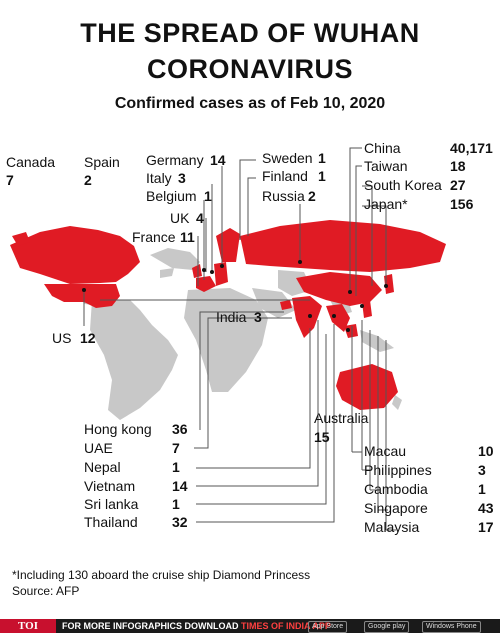  What do you see at coordinates (382, 148) in the screenshot?
I see `label-china: China` at bounding box center [382, 148].